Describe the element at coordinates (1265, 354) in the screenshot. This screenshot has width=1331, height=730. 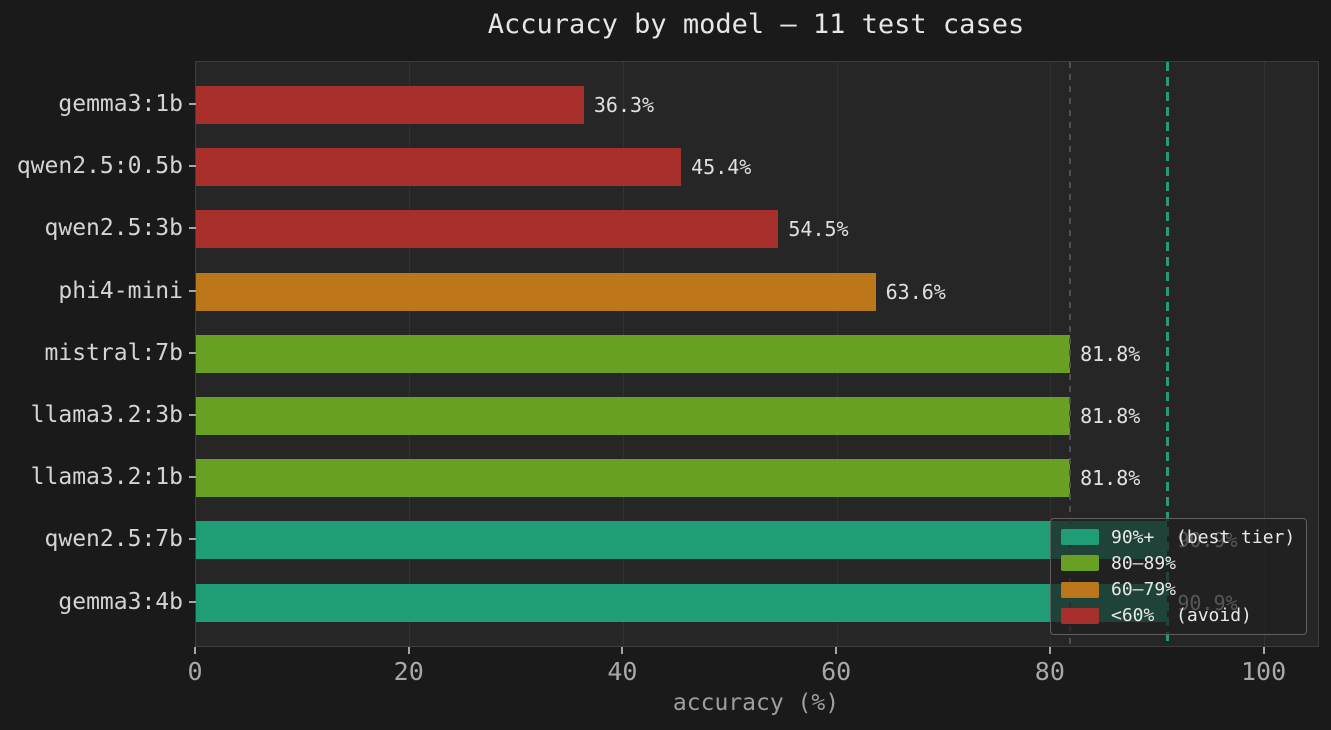
I see `gridline` at that location.